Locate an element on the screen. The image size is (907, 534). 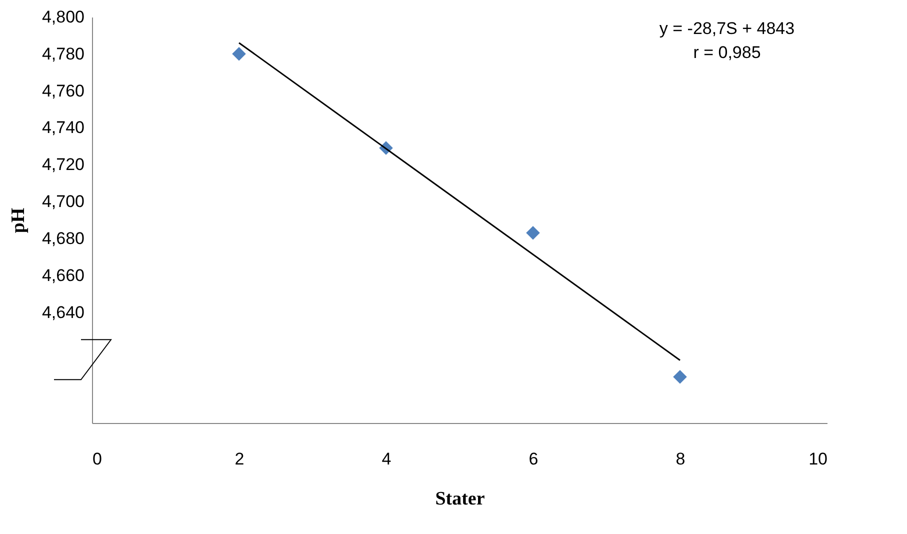
x-axis-title: Stater is located at coordinates (460, 499).